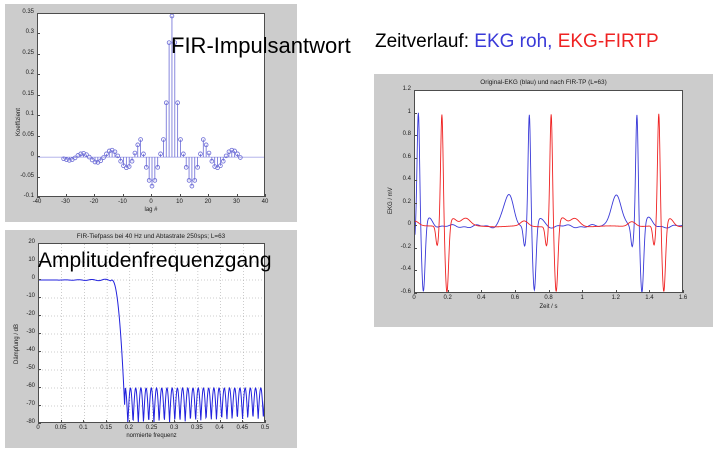 Image resolution: width=725 pixels, height=474 pixels. Describe the element at coordinates (30, 332) in the screenshot. I see `y-tick-label: -30` at that location.